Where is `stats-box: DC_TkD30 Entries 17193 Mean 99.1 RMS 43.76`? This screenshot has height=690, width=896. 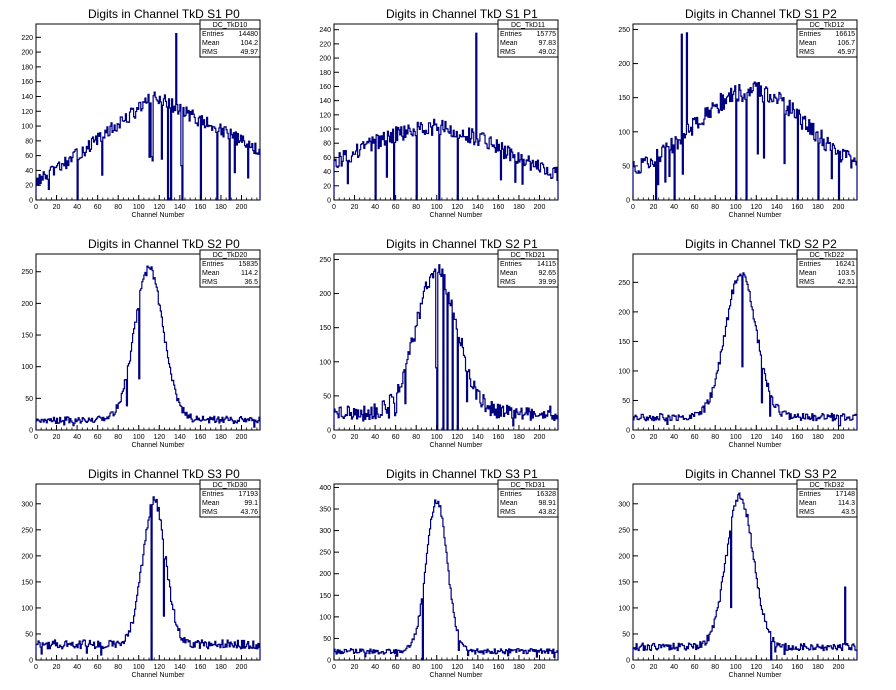 stats-box: DC_TkD30 Entries 17193 Mean 99.1 RMS 43.76 is located at coordinates (230, 498).